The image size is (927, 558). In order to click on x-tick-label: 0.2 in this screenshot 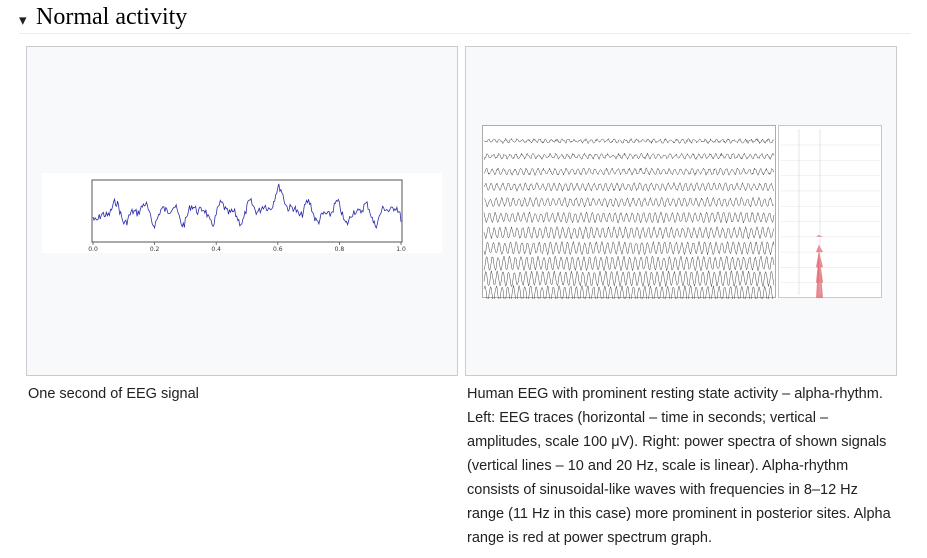, I will do `click(155, 249)`.